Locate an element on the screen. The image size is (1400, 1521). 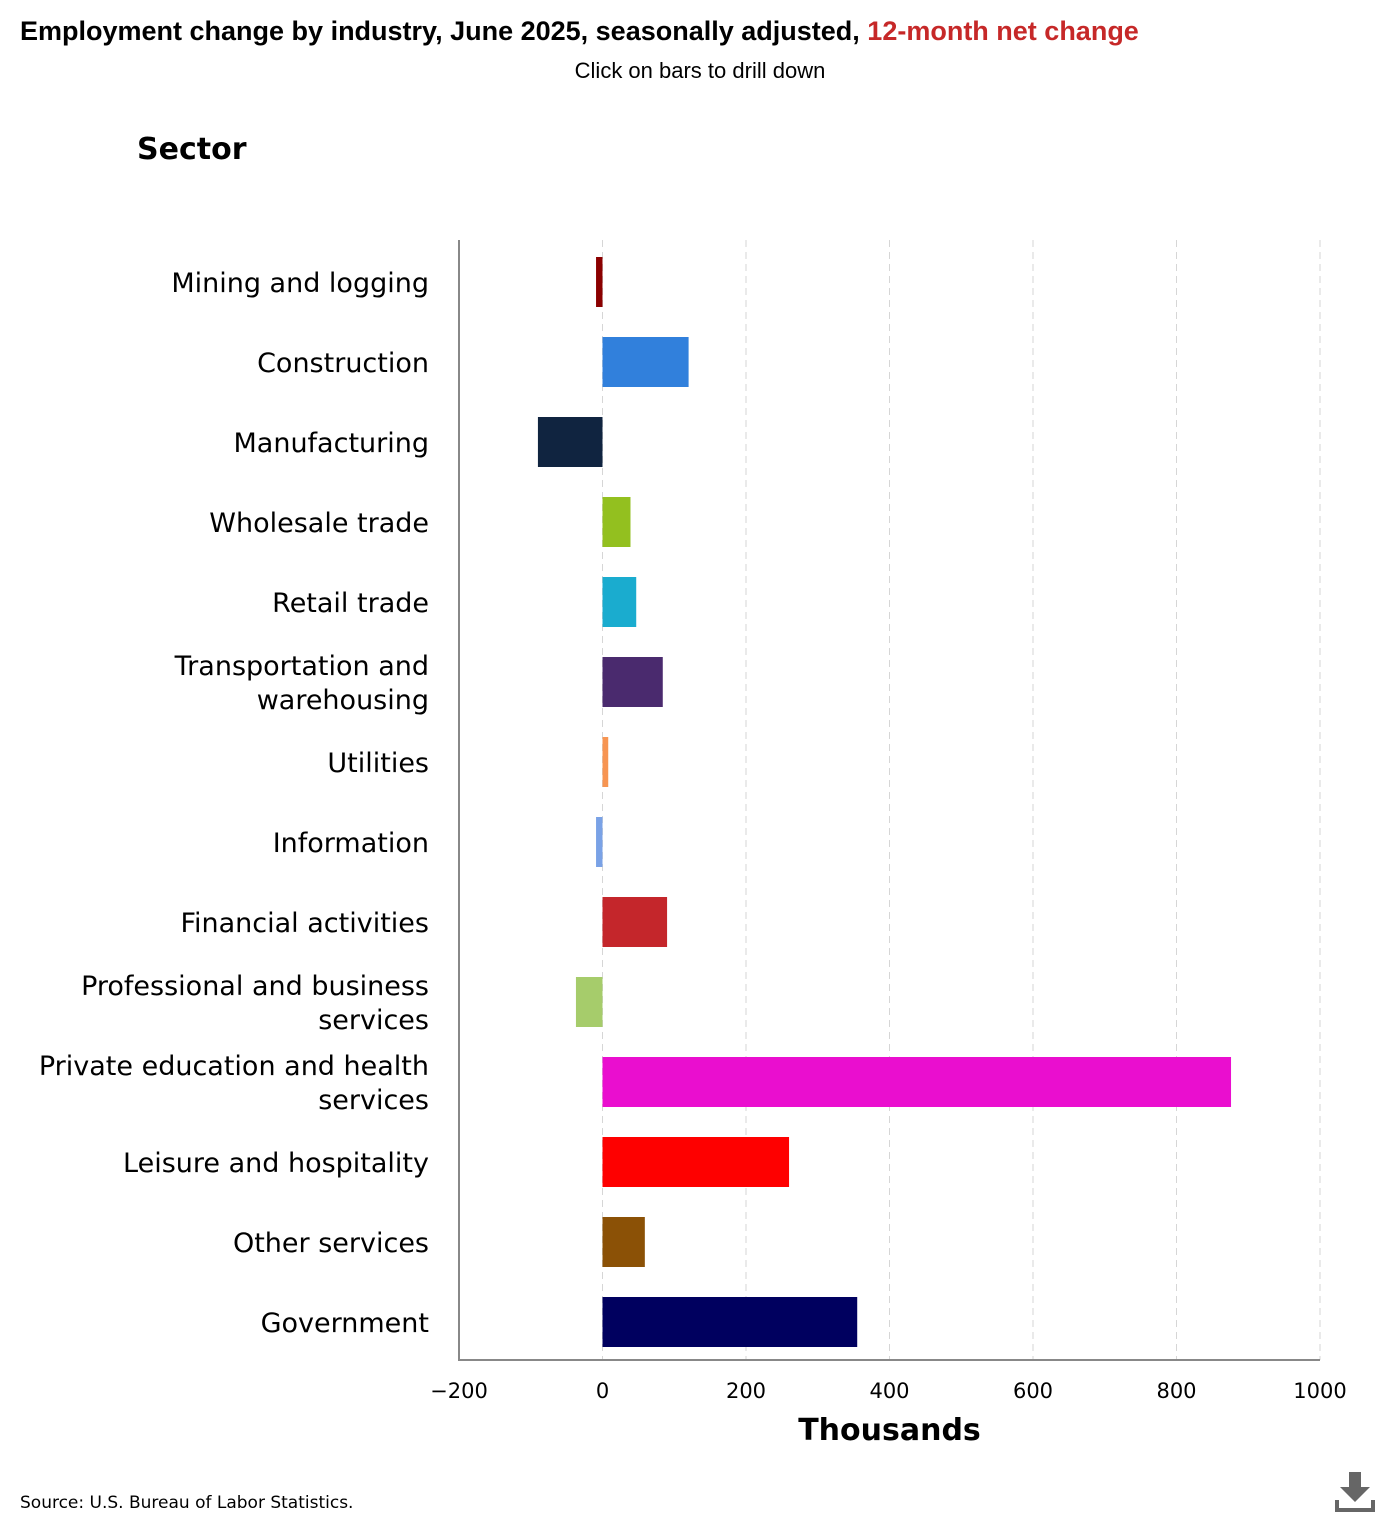
download-icon is located at coordinates (1355, 1492).